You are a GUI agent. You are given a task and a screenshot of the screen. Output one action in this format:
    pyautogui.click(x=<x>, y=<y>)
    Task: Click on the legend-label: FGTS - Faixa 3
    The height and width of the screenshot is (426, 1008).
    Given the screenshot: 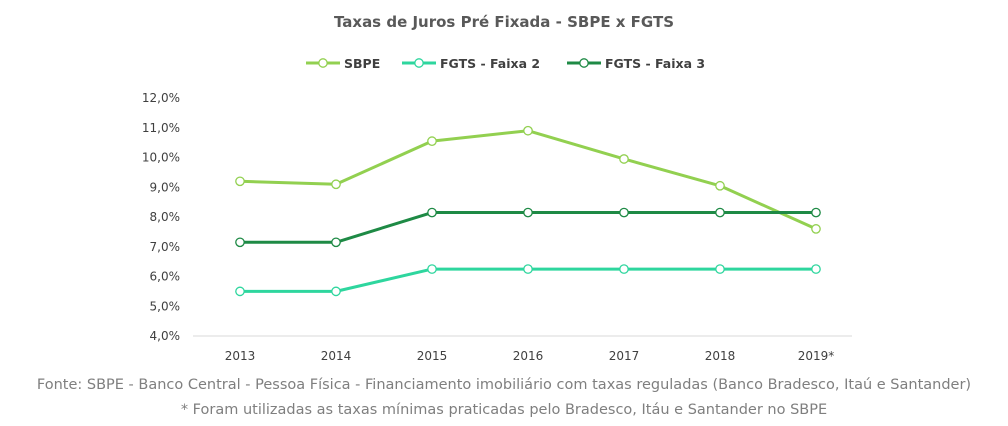 What is the action you would take?
    pyautogui.click(x=655, y=63)
    